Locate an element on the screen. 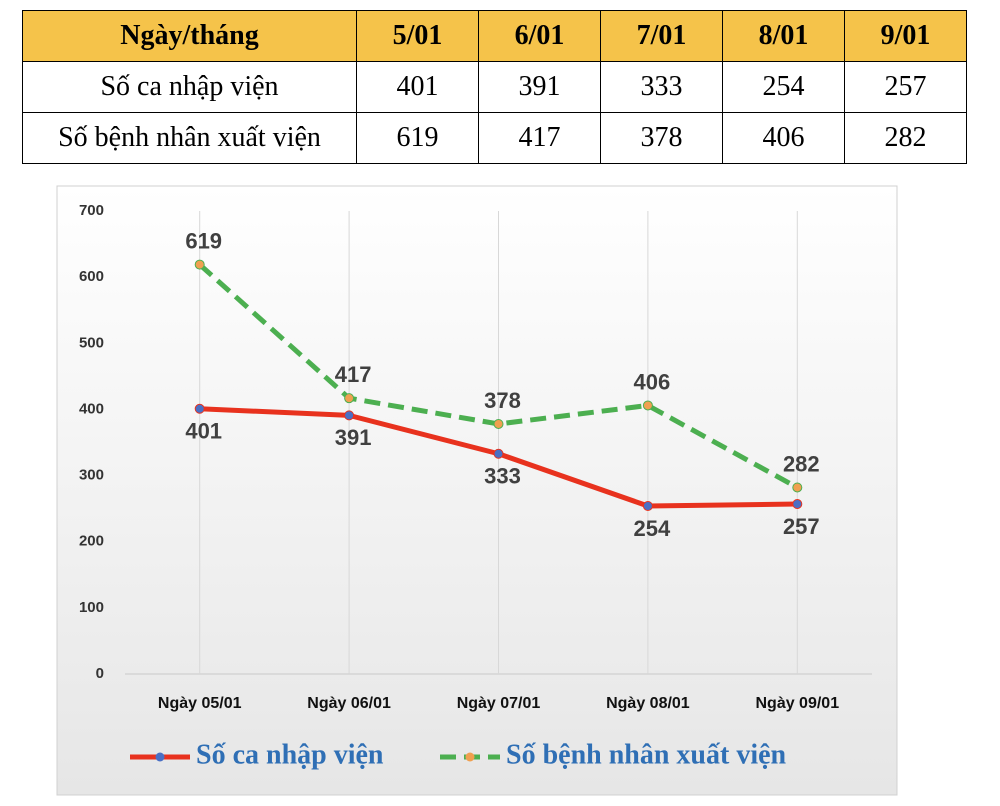 Image resolution: width=1000 pixels, height=806 pixels. table-row: Số ca nhập viện 401 391 333 254 257 is located at coordinates (494, 87).